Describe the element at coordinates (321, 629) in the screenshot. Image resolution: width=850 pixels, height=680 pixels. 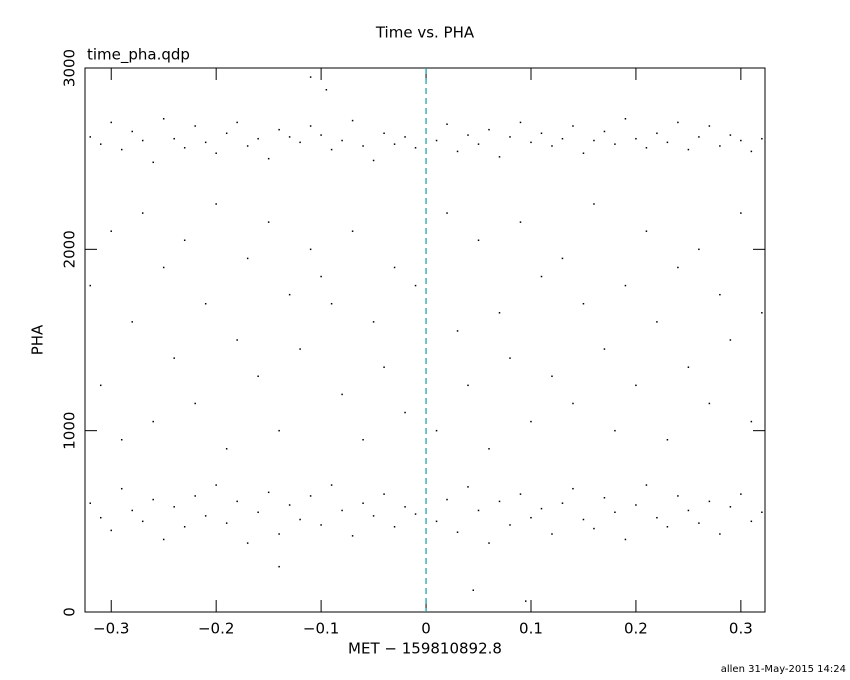
I see `x-tick-label: −0.1` at that location.